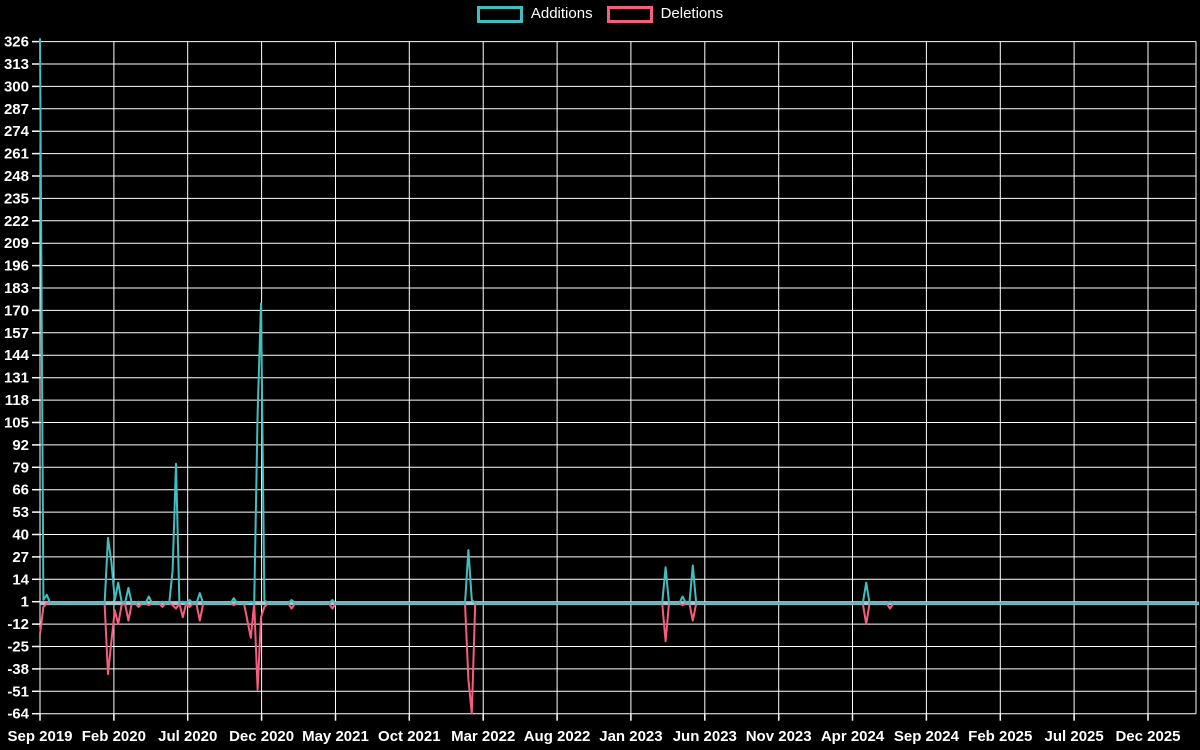 This screenshot has width=1200, height=750. Describe the element at coordinates (20, 512) in the screenshot. I see `y-tick-label: 53` at that location.